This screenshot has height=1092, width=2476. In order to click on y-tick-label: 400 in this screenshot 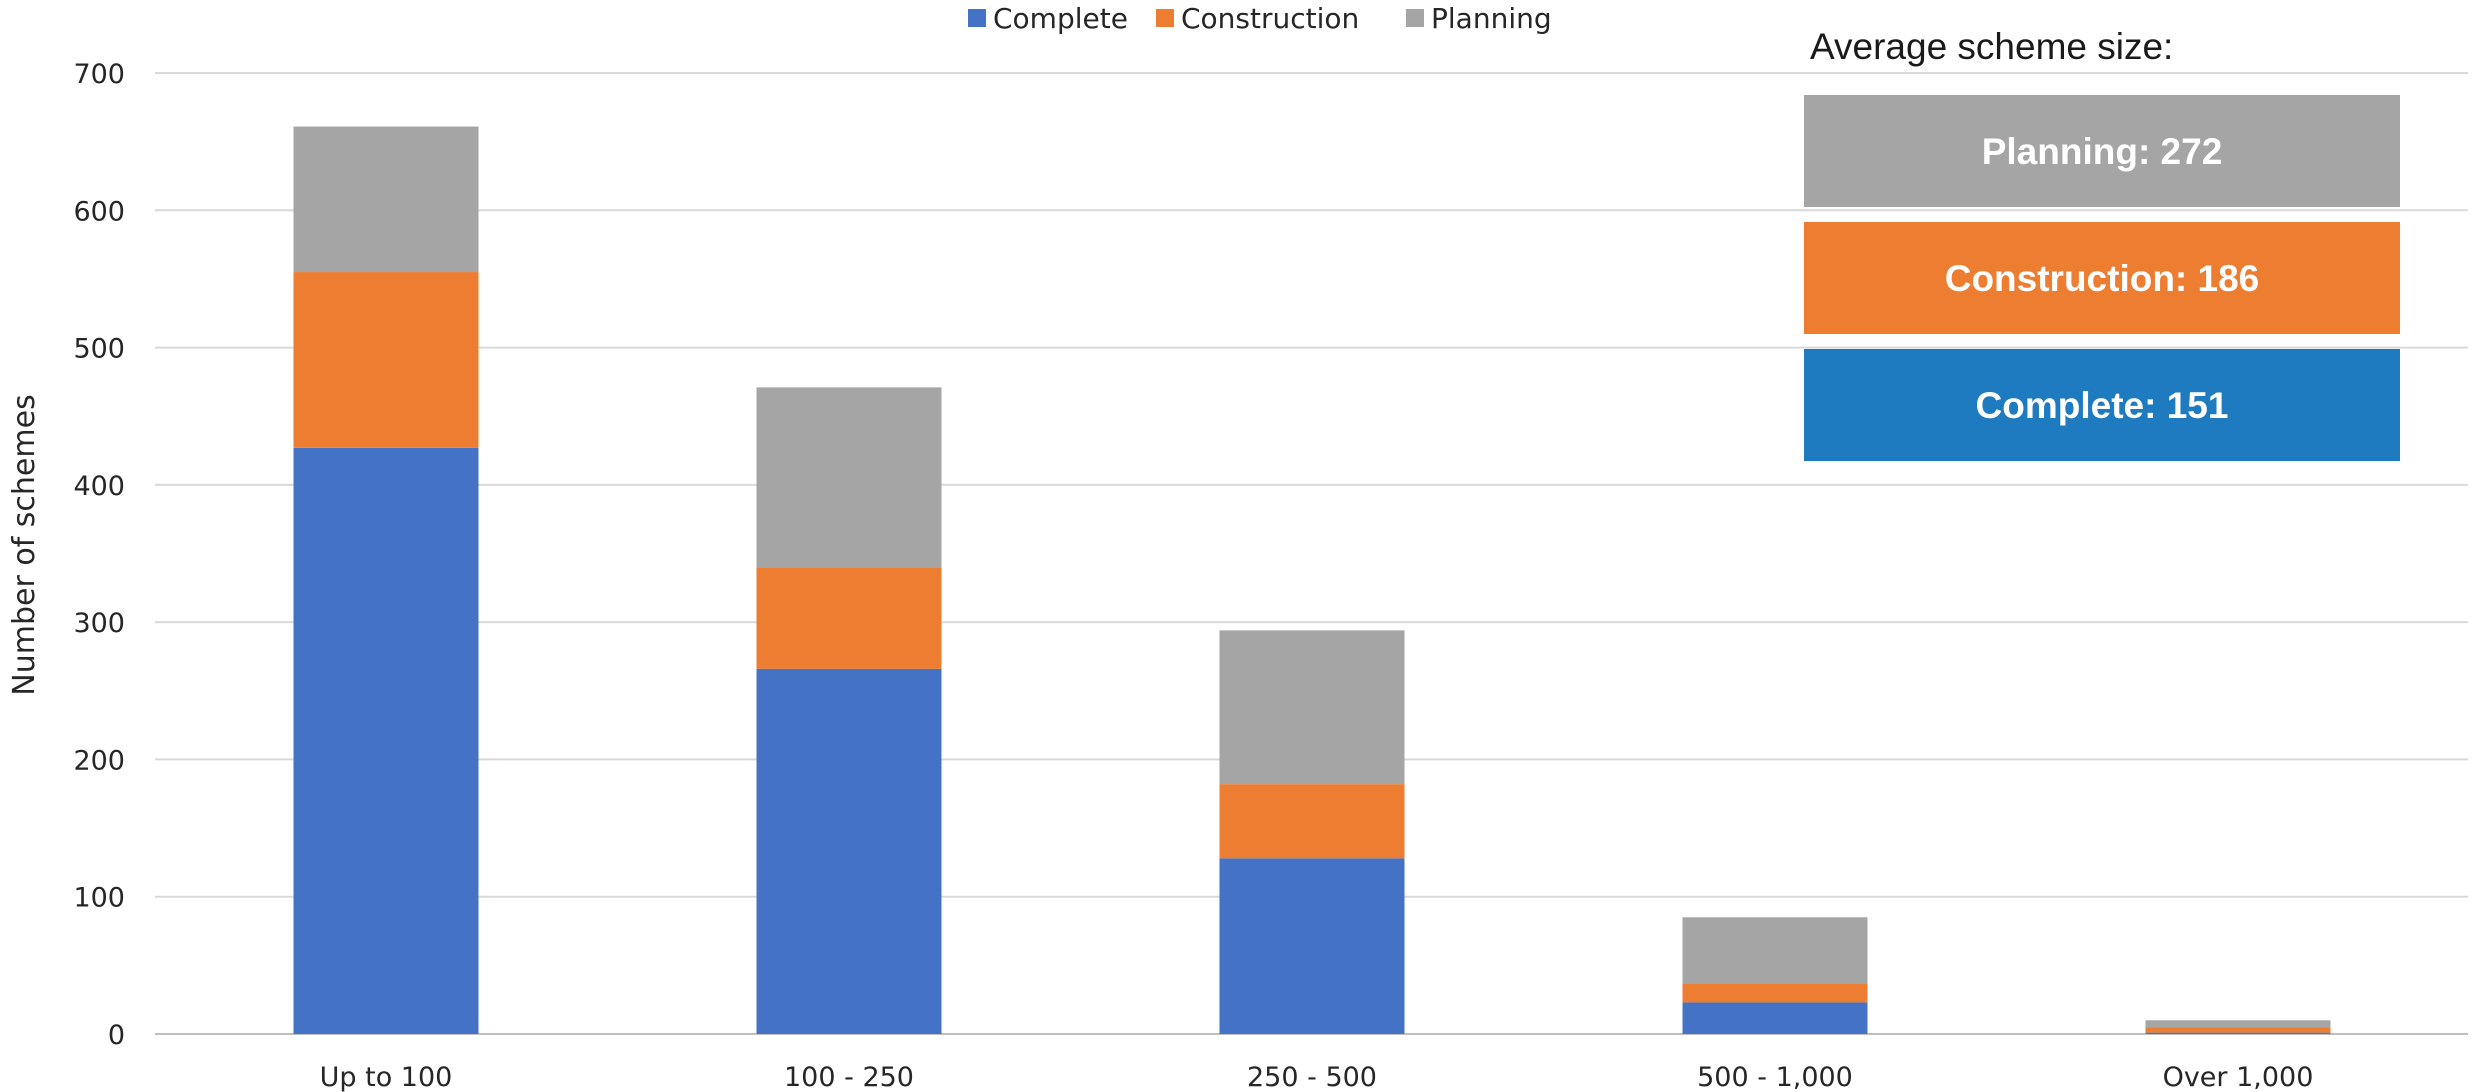, I will do `click(99, 486)`.